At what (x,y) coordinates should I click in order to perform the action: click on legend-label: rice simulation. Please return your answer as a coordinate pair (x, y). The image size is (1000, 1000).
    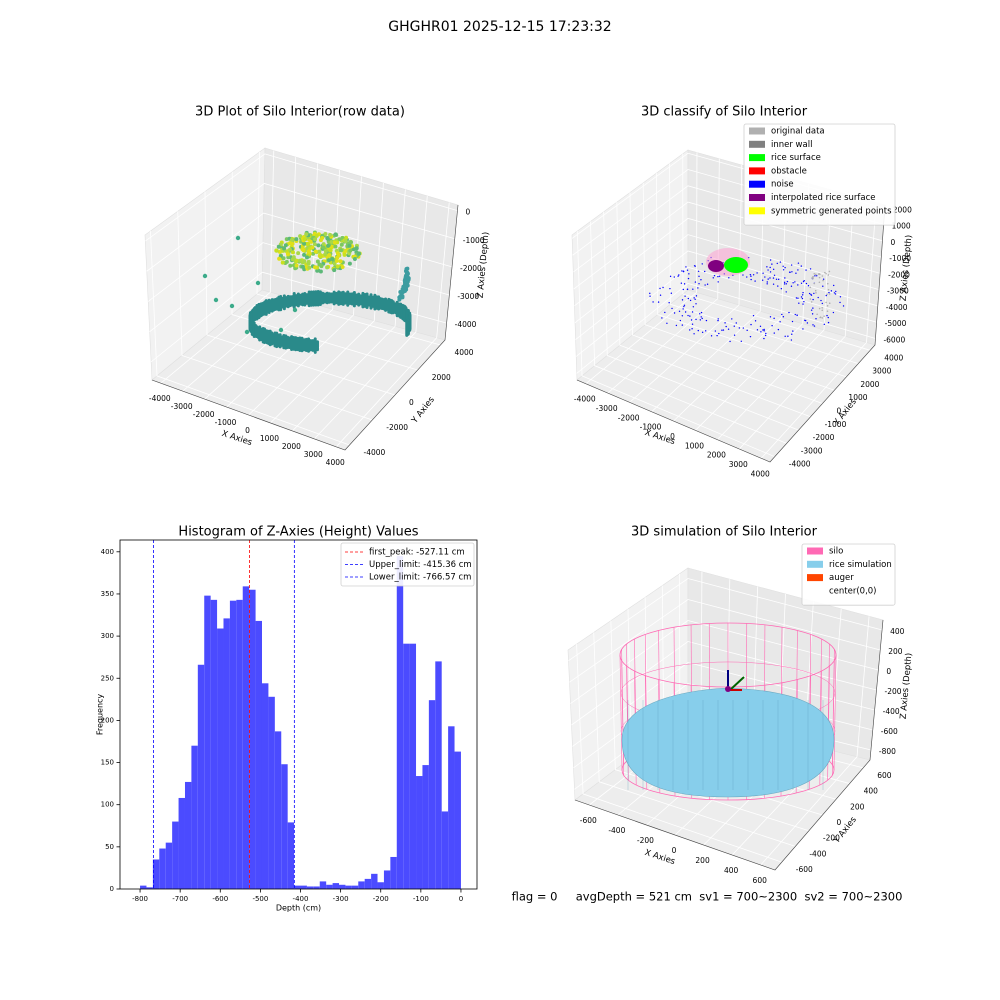
    Looking at the image, I should click on (860, 565).